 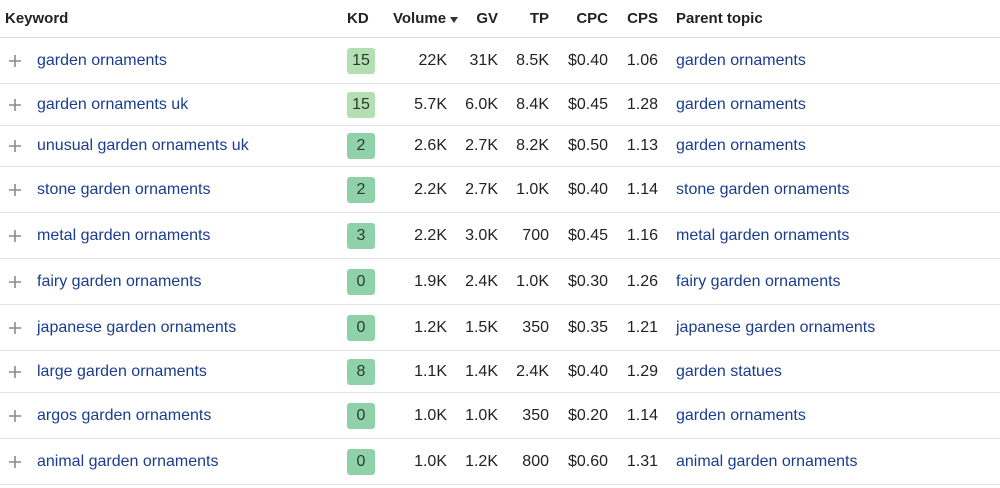 What do you see at coordinates (481, 235) in the screenshot?
I see `gv-value: 3.0K` at bounding box center [481, 235].